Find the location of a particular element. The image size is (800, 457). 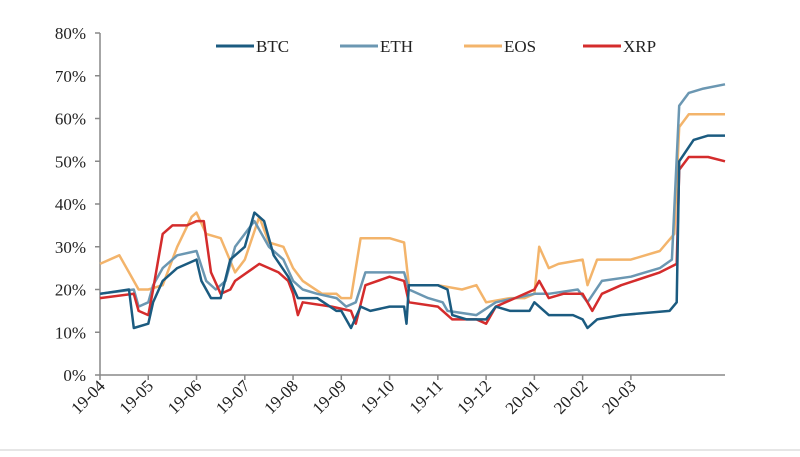

y-tick-label: 60% is located at coordinates (70, 119).